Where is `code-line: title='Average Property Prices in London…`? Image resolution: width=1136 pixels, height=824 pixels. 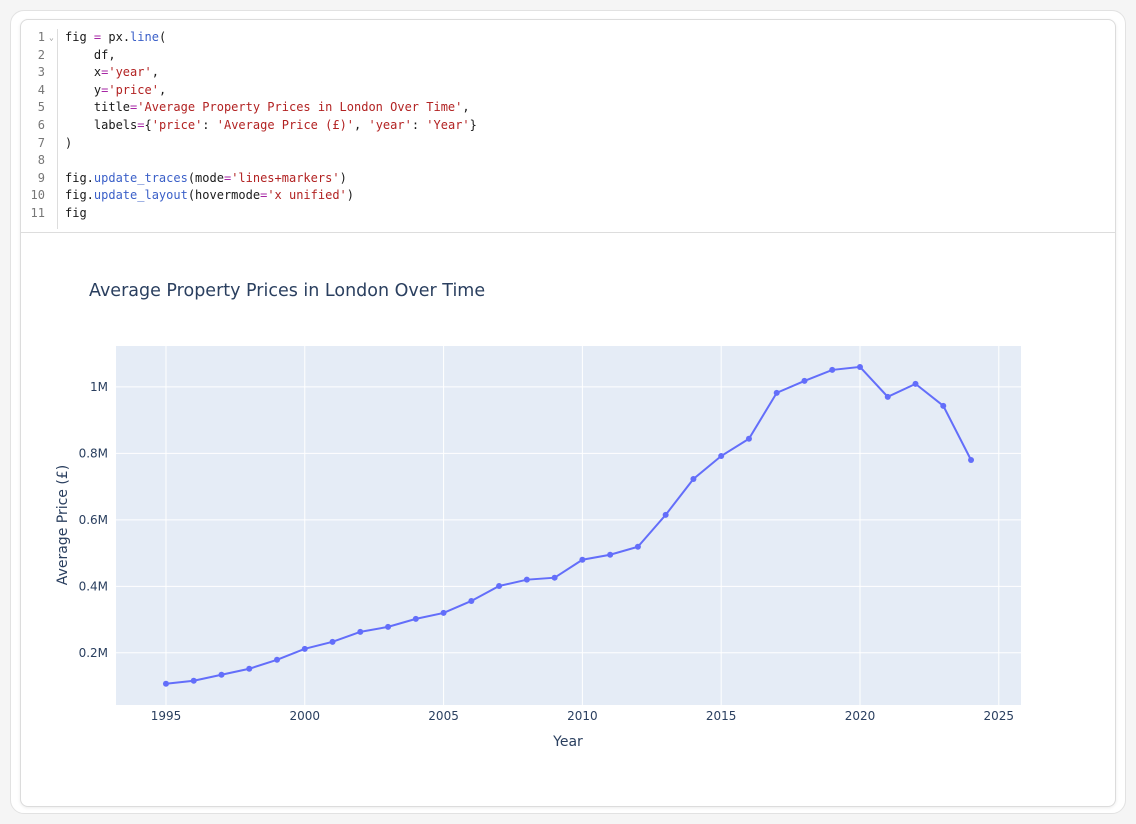 code-line: title='Average Property Prices in London… is located at coordinates (271, 108).